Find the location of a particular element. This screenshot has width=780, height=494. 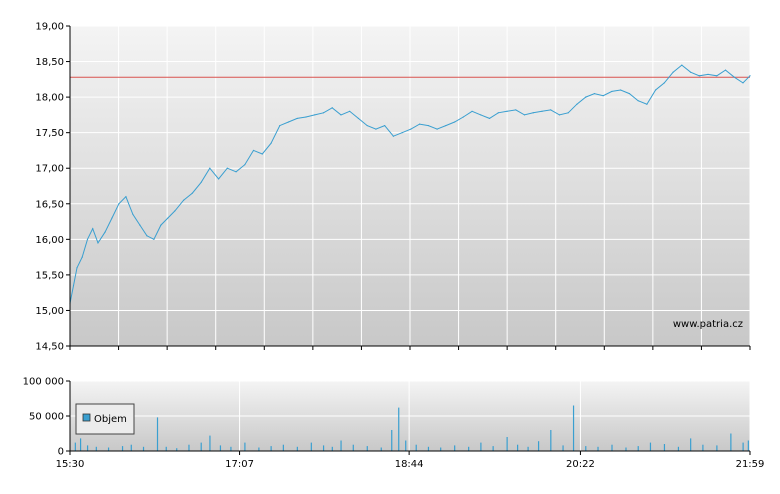

price-y-tick-label: 19,00 is located at coordinates (49, 27).